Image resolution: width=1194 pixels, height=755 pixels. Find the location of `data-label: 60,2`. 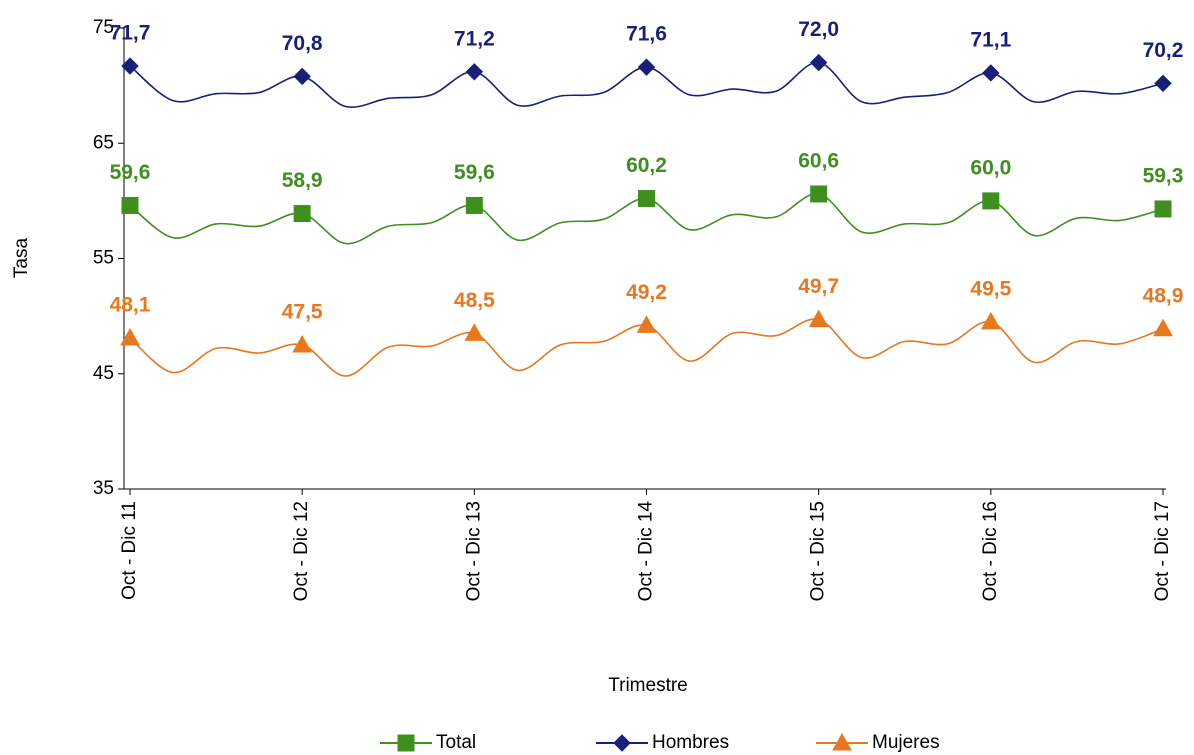

data-label: 60,2 is located at coordinates (646, 165).